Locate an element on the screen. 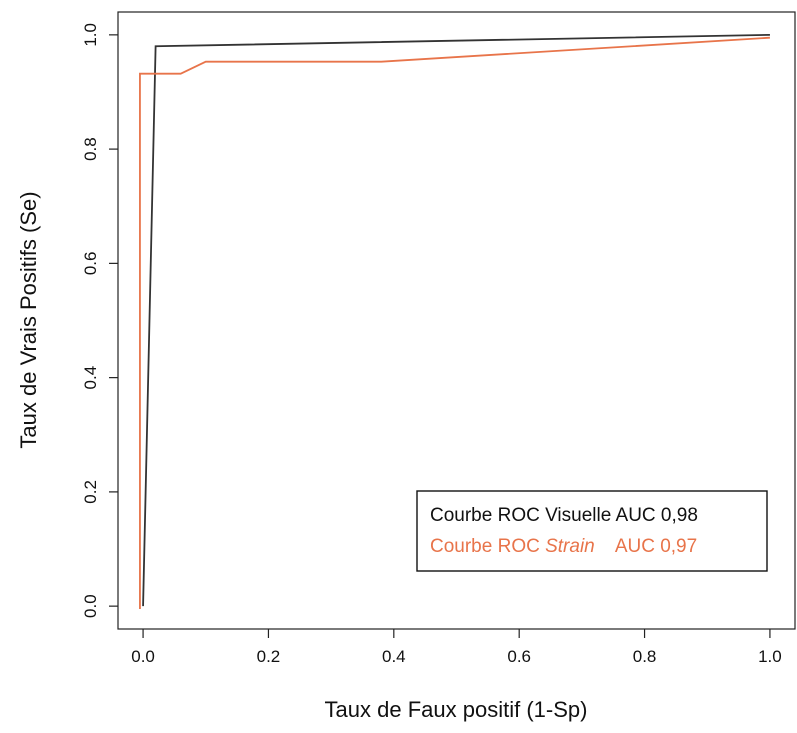 The image size is (797, 733). y-axis-title: Taux de Vrais Positifs (Se) is located at coordinates (28, 319).